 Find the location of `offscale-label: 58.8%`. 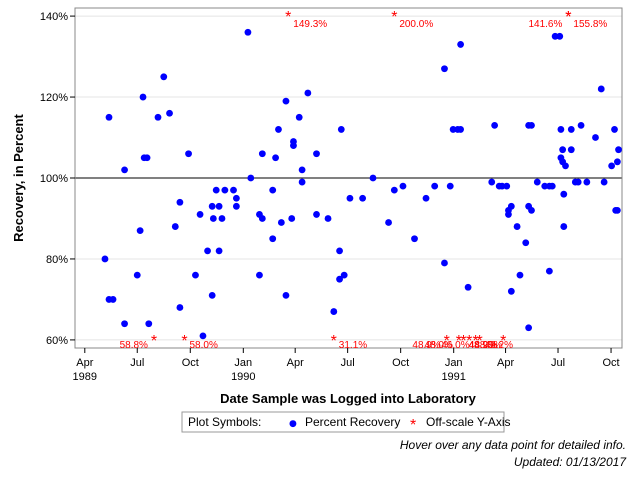

offscale-label: 58.8% is located at coordinates (134, 345).